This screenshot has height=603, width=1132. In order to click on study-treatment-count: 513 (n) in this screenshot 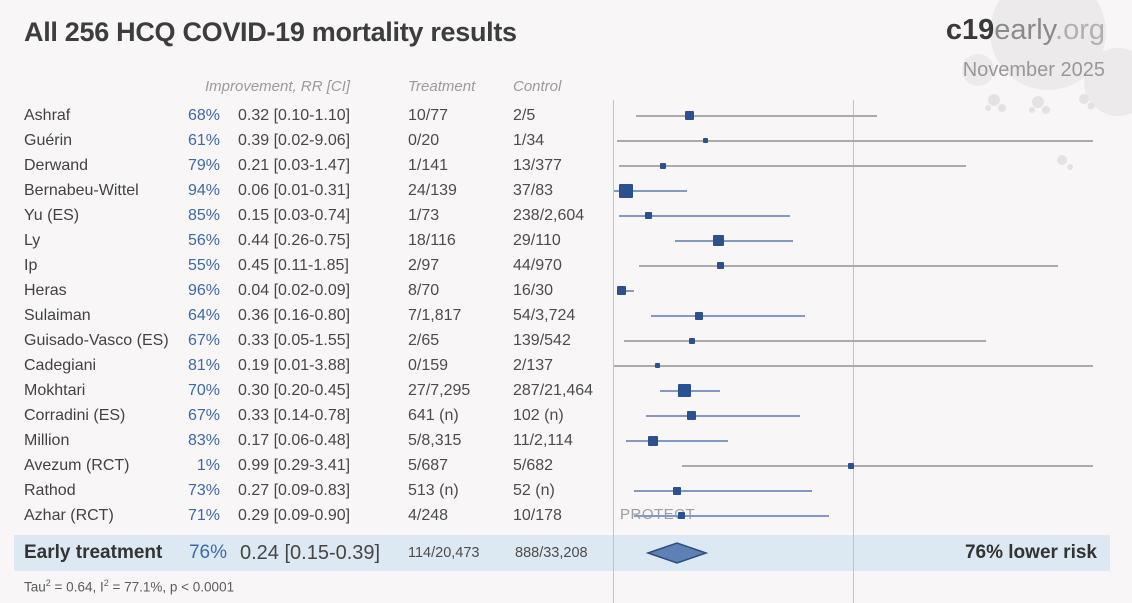, I will do `click(433, 490)`.